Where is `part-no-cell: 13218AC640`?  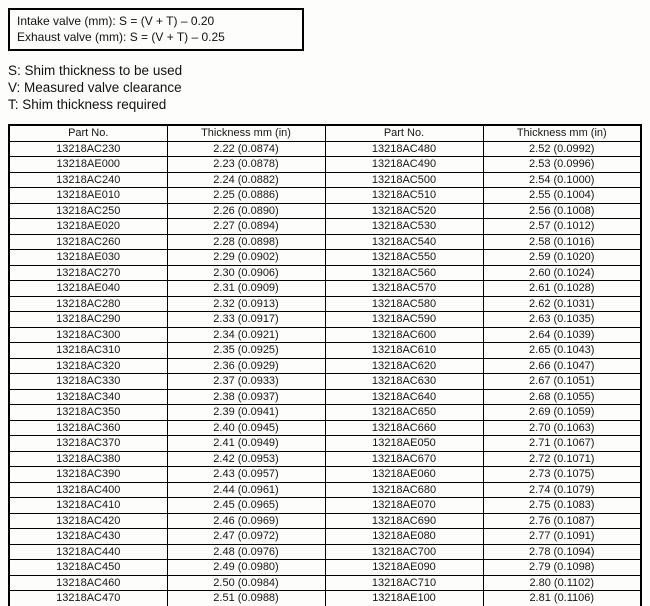
part-no-cell: 13218AC640 is located at coordinates (404, 396).